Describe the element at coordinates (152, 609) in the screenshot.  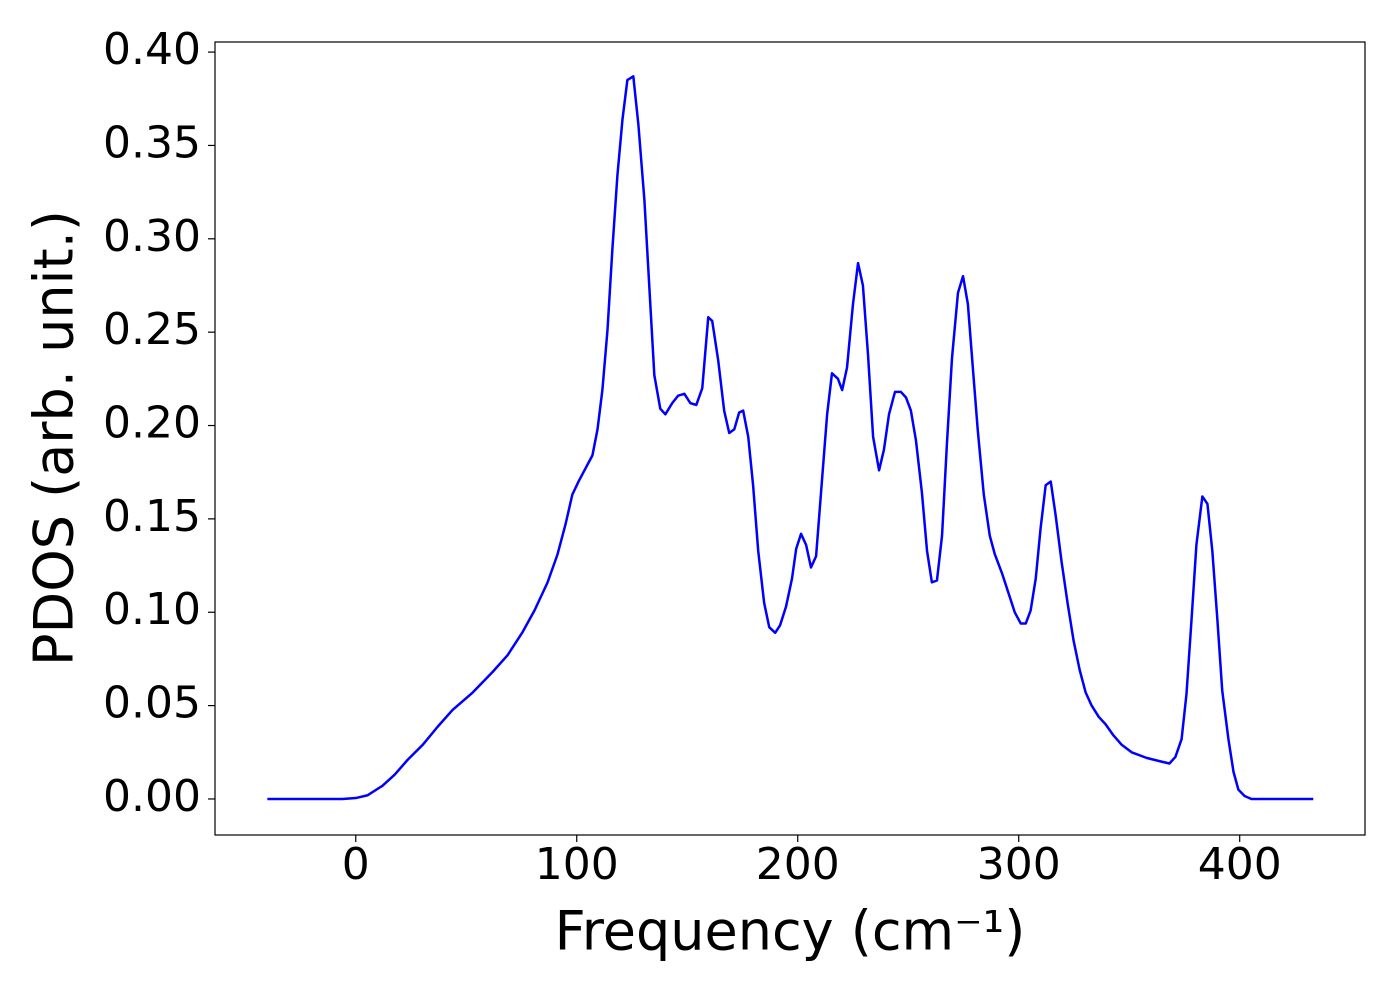
I see `y-tick-label: 0.10` at that location.